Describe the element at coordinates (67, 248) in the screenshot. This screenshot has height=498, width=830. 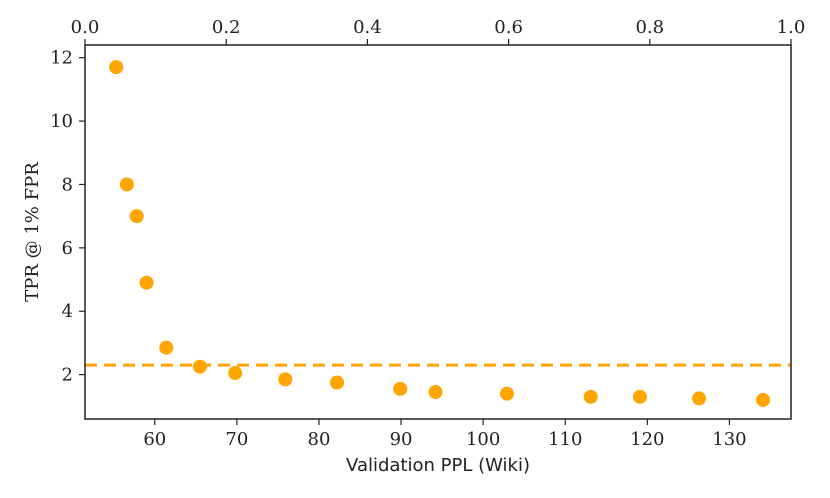
I see `y-tick-label: 6` at that location.